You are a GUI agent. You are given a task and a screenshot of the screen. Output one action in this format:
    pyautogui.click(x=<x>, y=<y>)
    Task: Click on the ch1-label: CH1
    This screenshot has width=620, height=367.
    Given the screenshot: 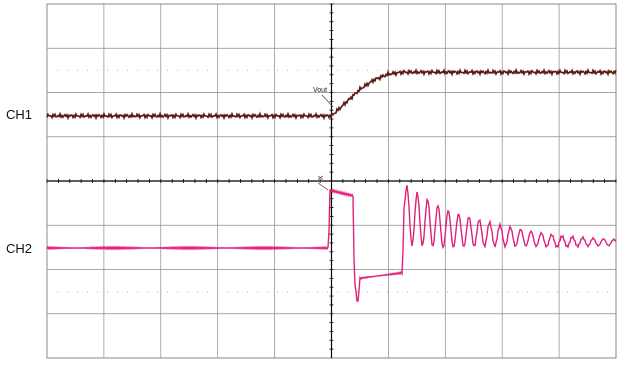 What is the action you would take?
    pyautogui.click(x=19, y=114)
    